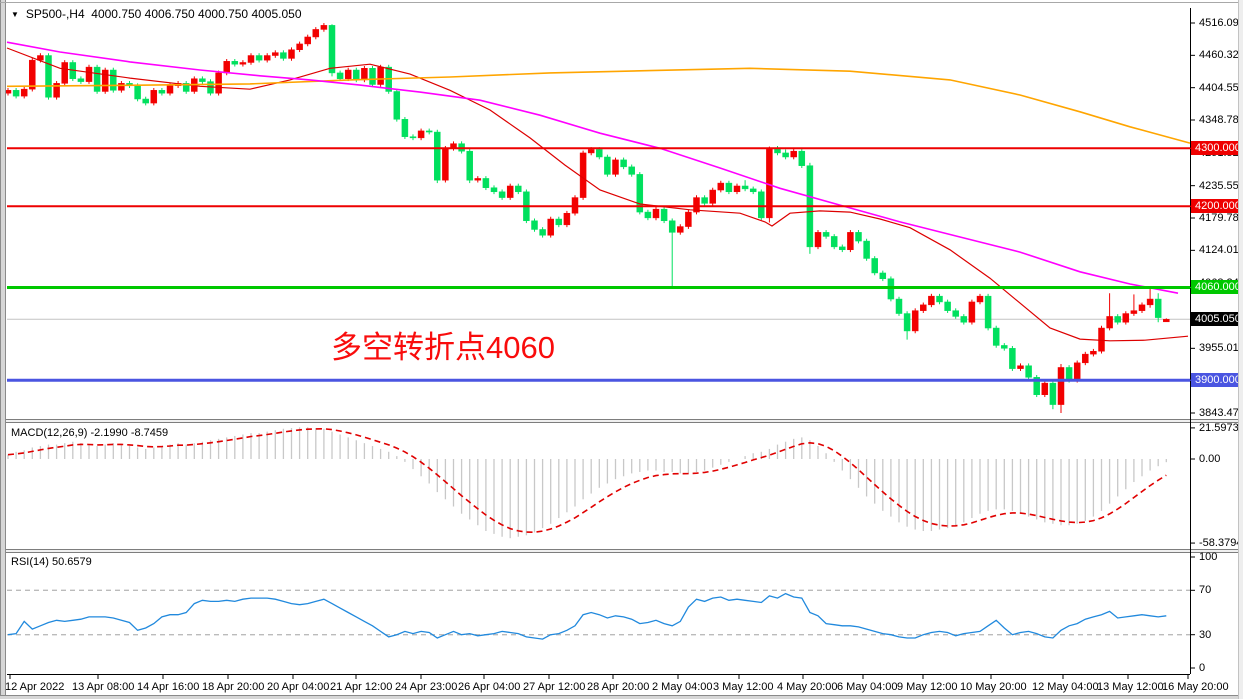 The image size is (1243, 699). Describe the element at coordinates (867, 687) in the screenshot. I see `time-axis-label: 6 May 04:00` at that location.